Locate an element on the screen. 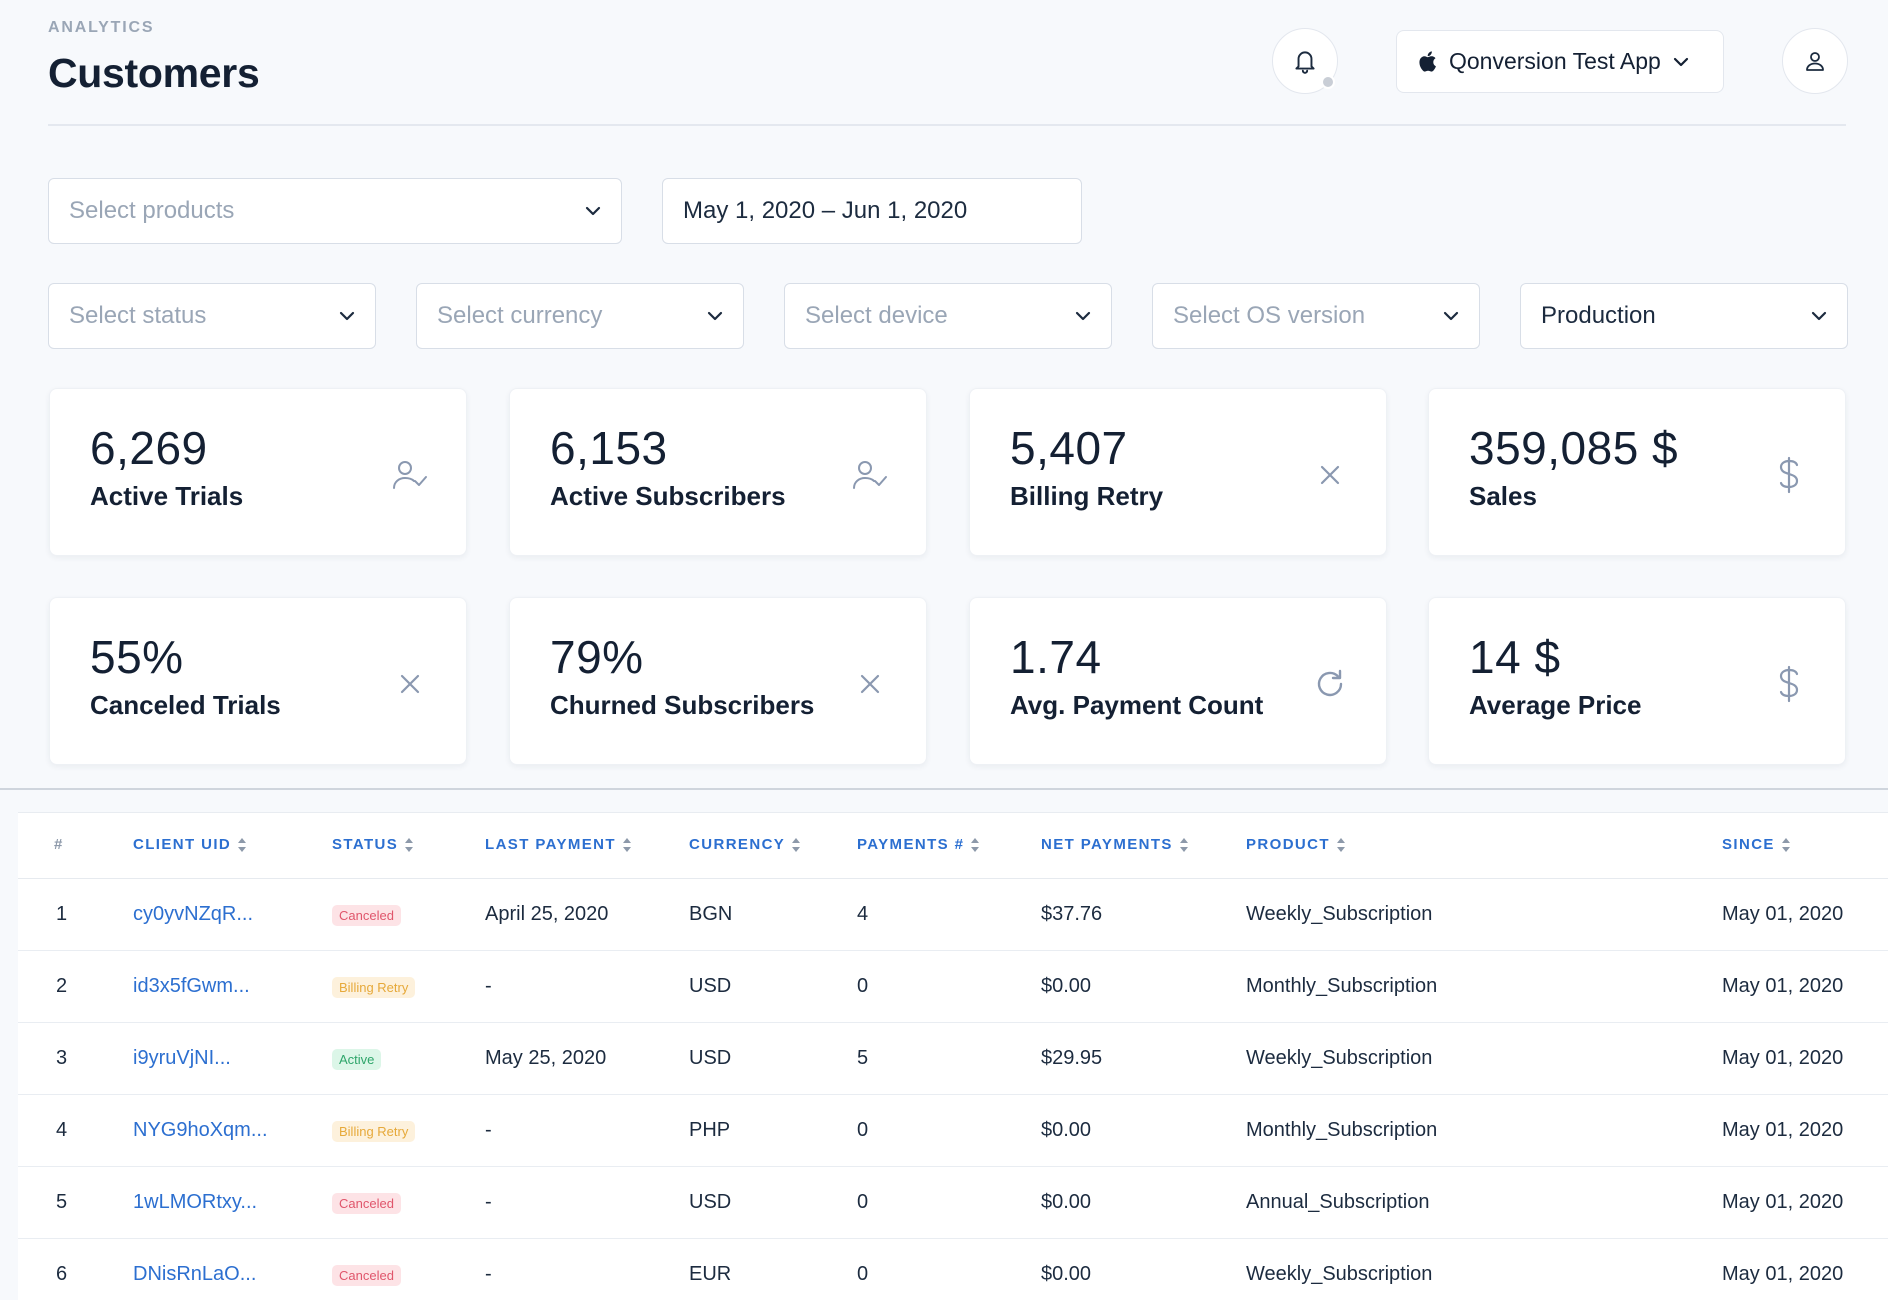 This screenshot has width=1888, height=1300. page-header: ANALYTICS Customers Qonversion Test App is located at coordinates (948, 63).